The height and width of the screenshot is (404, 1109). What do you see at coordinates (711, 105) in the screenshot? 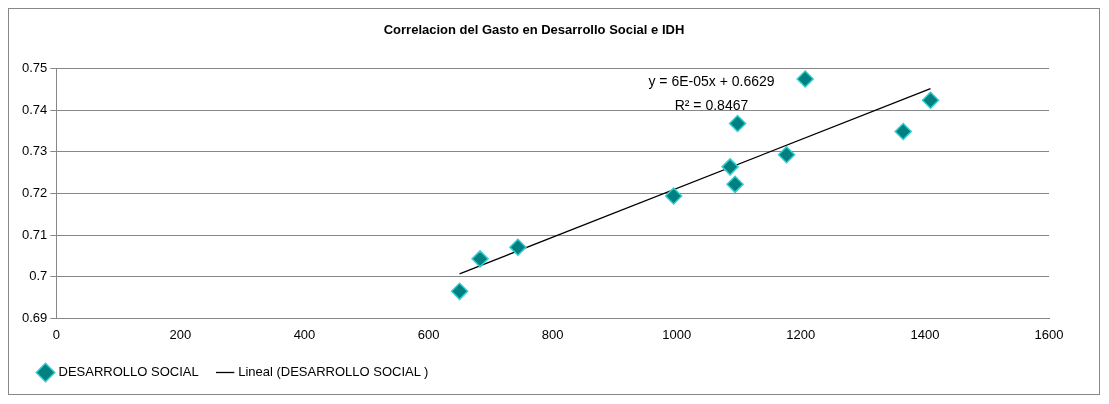
I see `annotation: R² = 0.8467` at bounding box center [711, 105].